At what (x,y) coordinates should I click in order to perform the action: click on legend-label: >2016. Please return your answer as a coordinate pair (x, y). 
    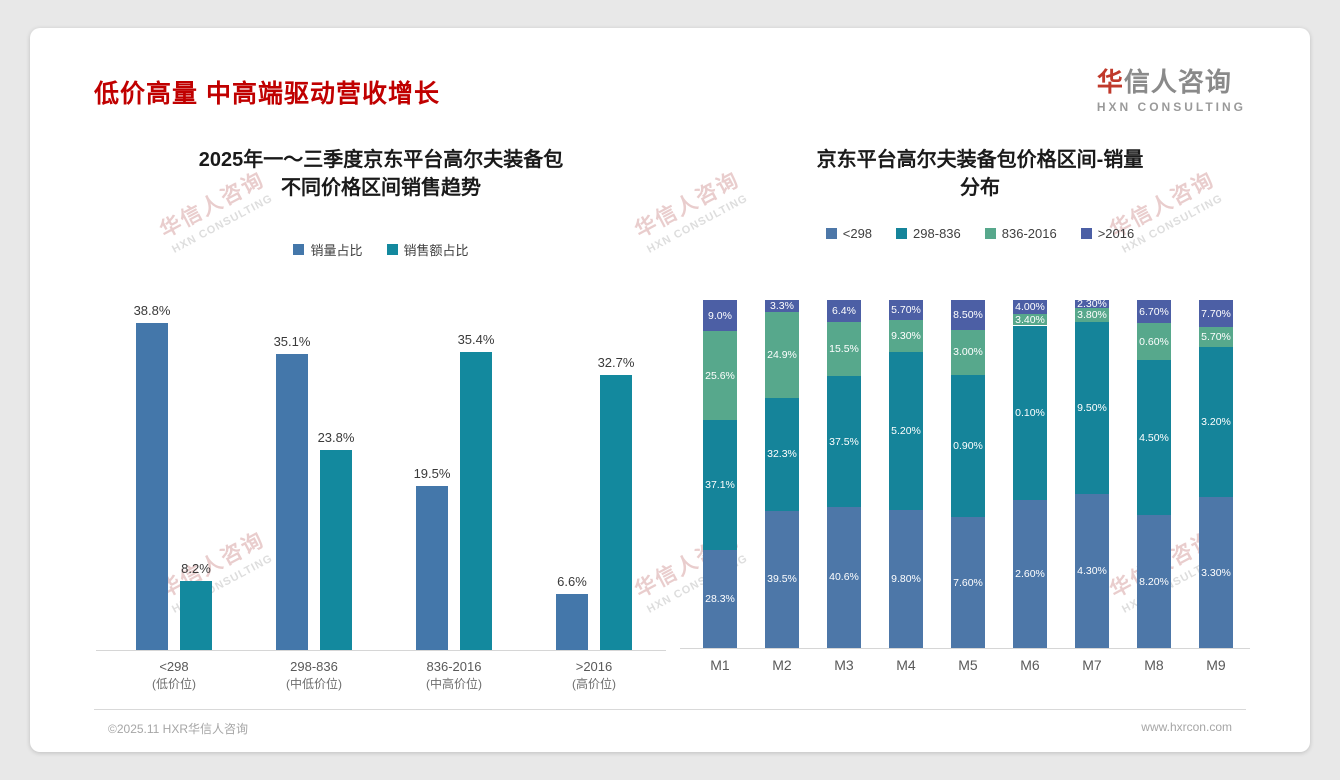
    Looking at the image, I should click on (1116, 233).